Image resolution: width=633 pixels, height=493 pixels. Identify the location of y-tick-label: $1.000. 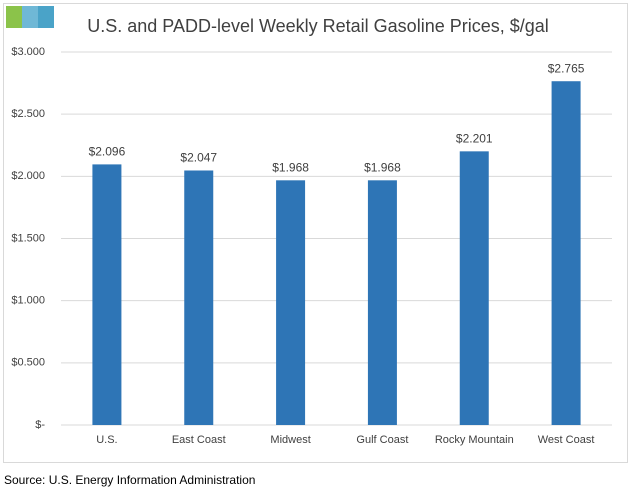
(28, 301).